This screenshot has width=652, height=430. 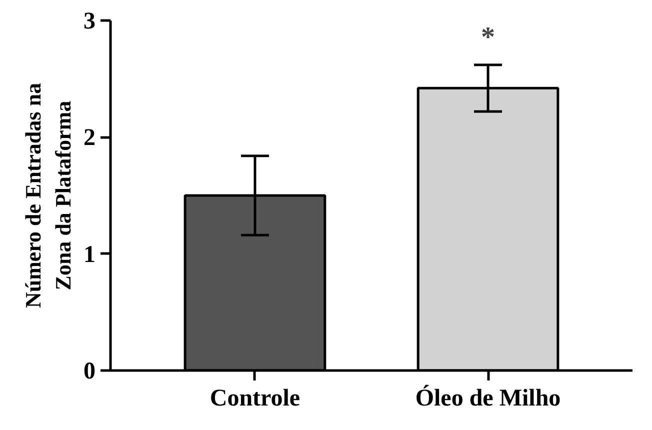 What do you see at coordinates (488, 398) in the screenshot?
I see `x-tick-label: Óleo de Milho` at bounding box center [488, 398].